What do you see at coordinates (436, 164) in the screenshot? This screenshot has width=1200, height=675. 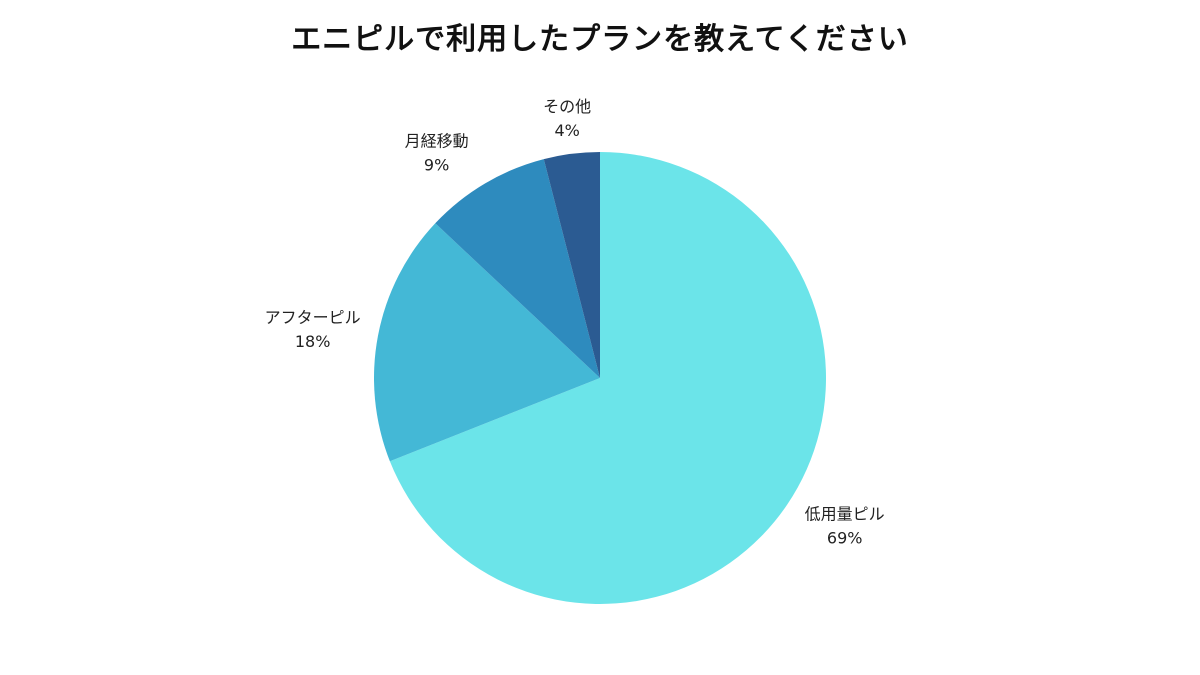 I see `slice-value-menstrual-shift: 9%` at bounding box center [436, 164].